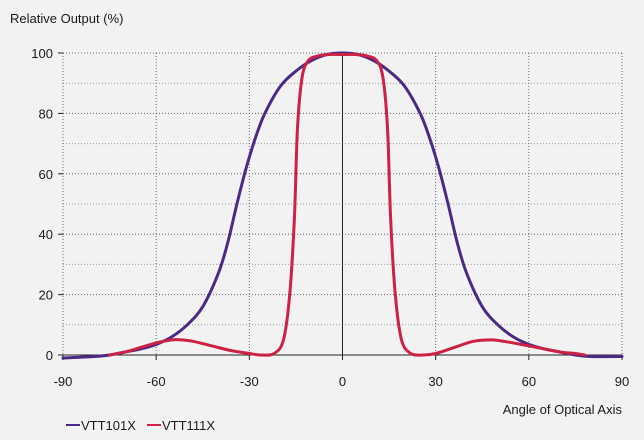  Describe the element at coordinates (46, 174) in the screenshot. I see `y-tick-label: 60` at that location.